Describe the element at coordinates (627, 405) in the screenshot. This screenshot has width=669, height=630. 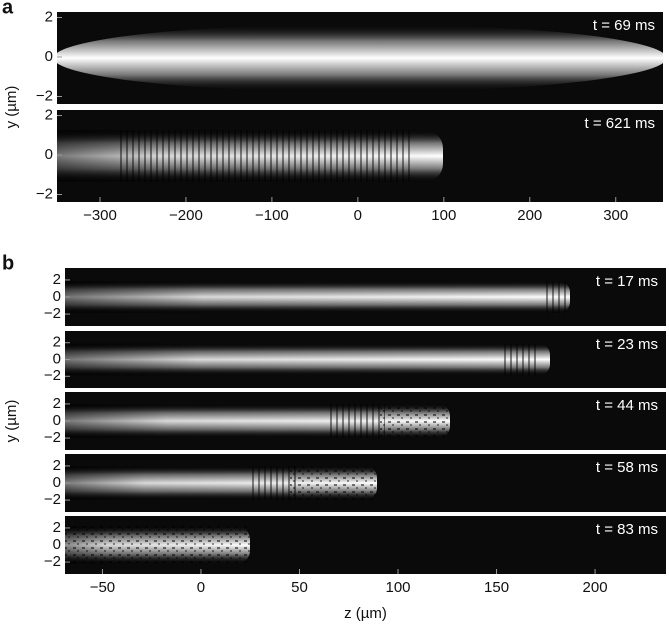
I see `time-annotation: t = 44 ms` at that location.